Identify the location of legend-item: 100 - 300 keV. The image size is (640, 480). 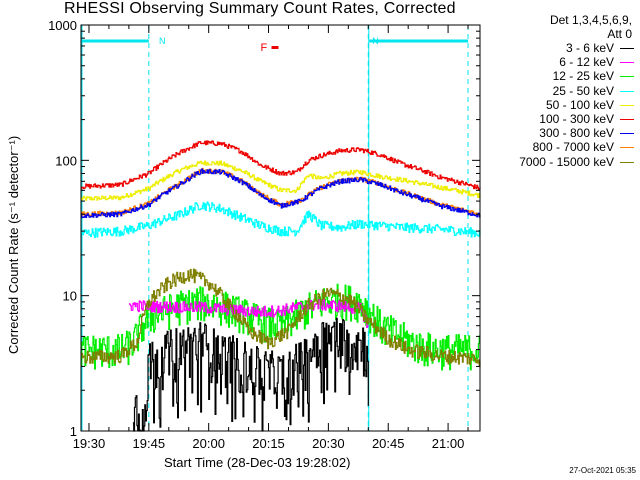
(560, 119).